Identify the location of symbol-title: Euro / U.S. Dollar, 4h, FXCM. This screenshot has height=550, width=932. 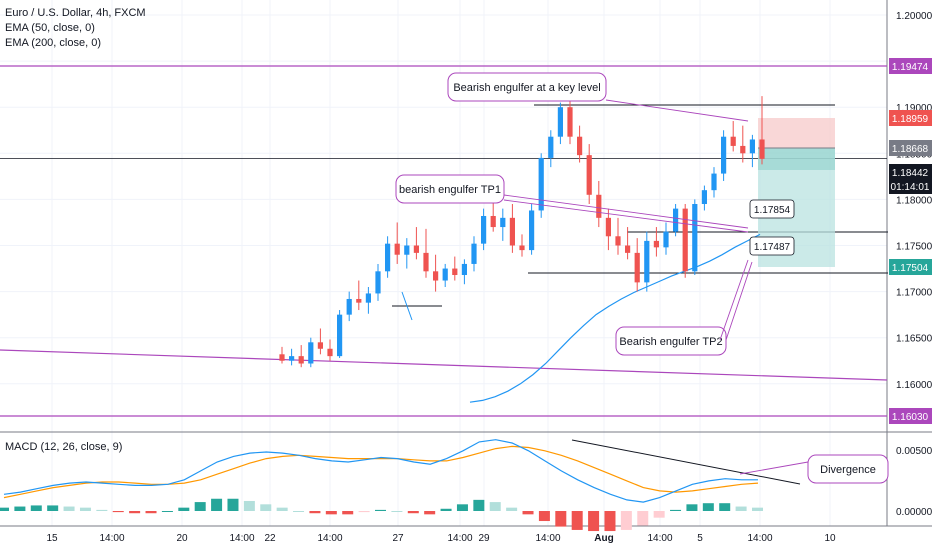
(75, 13).